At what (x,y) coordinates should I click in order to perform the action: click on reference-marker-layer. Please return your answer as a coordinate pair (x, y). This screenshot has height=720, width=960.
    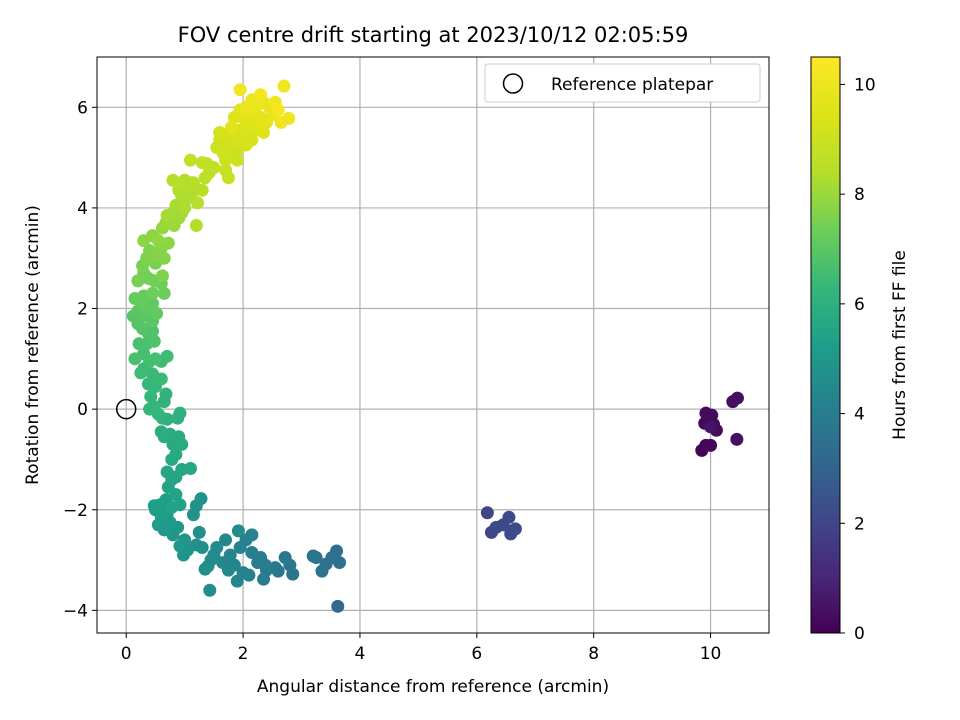
    Looking at the image, I should click on (126, 409).